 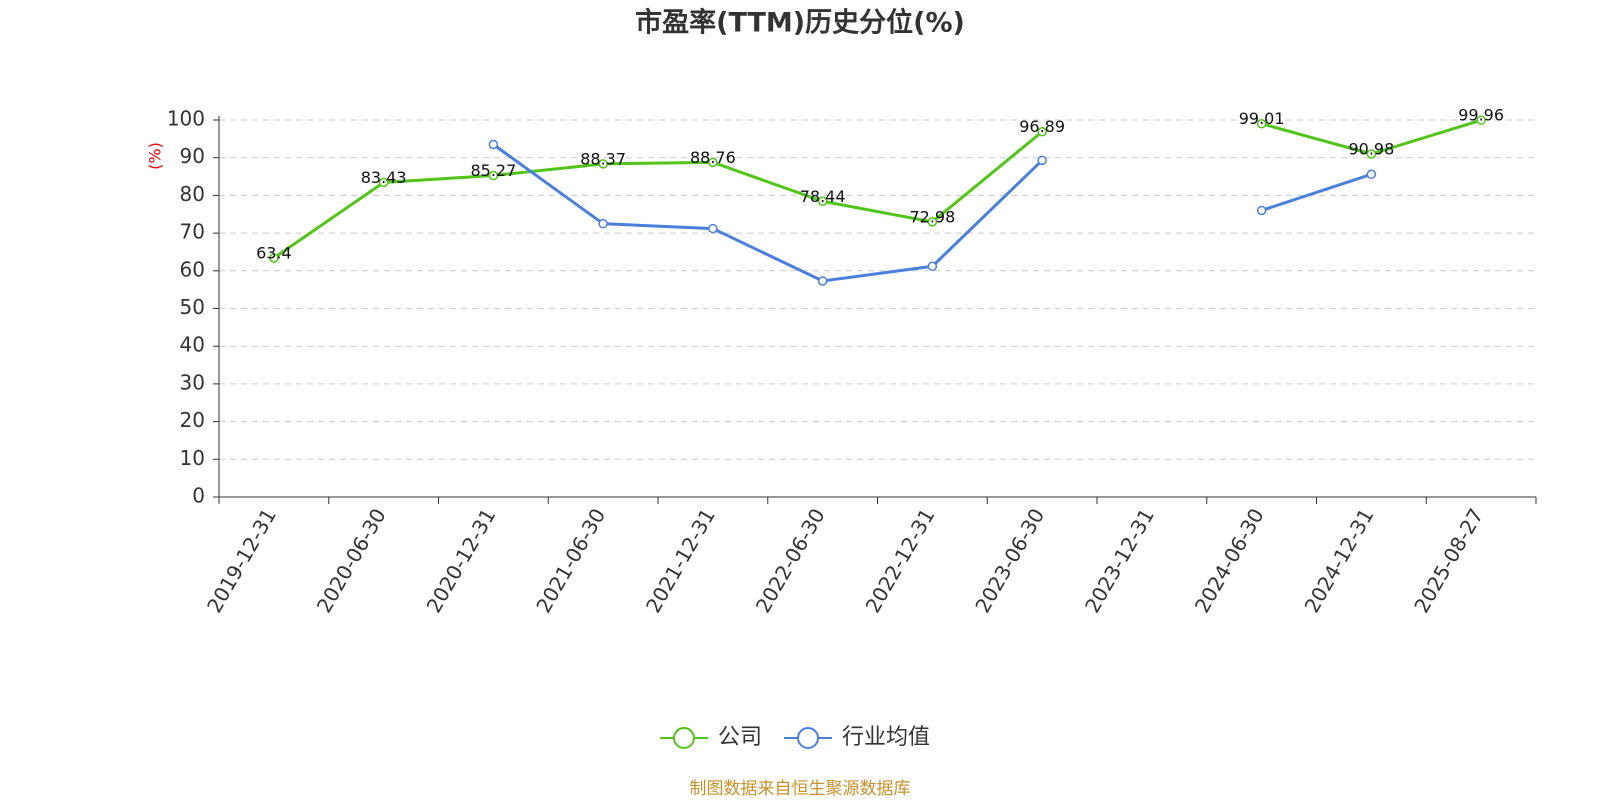 What do you see at coordinates (192, 382) in the screenshot?
I see `y-tick-label: 30` at bounding box center [192, 382].